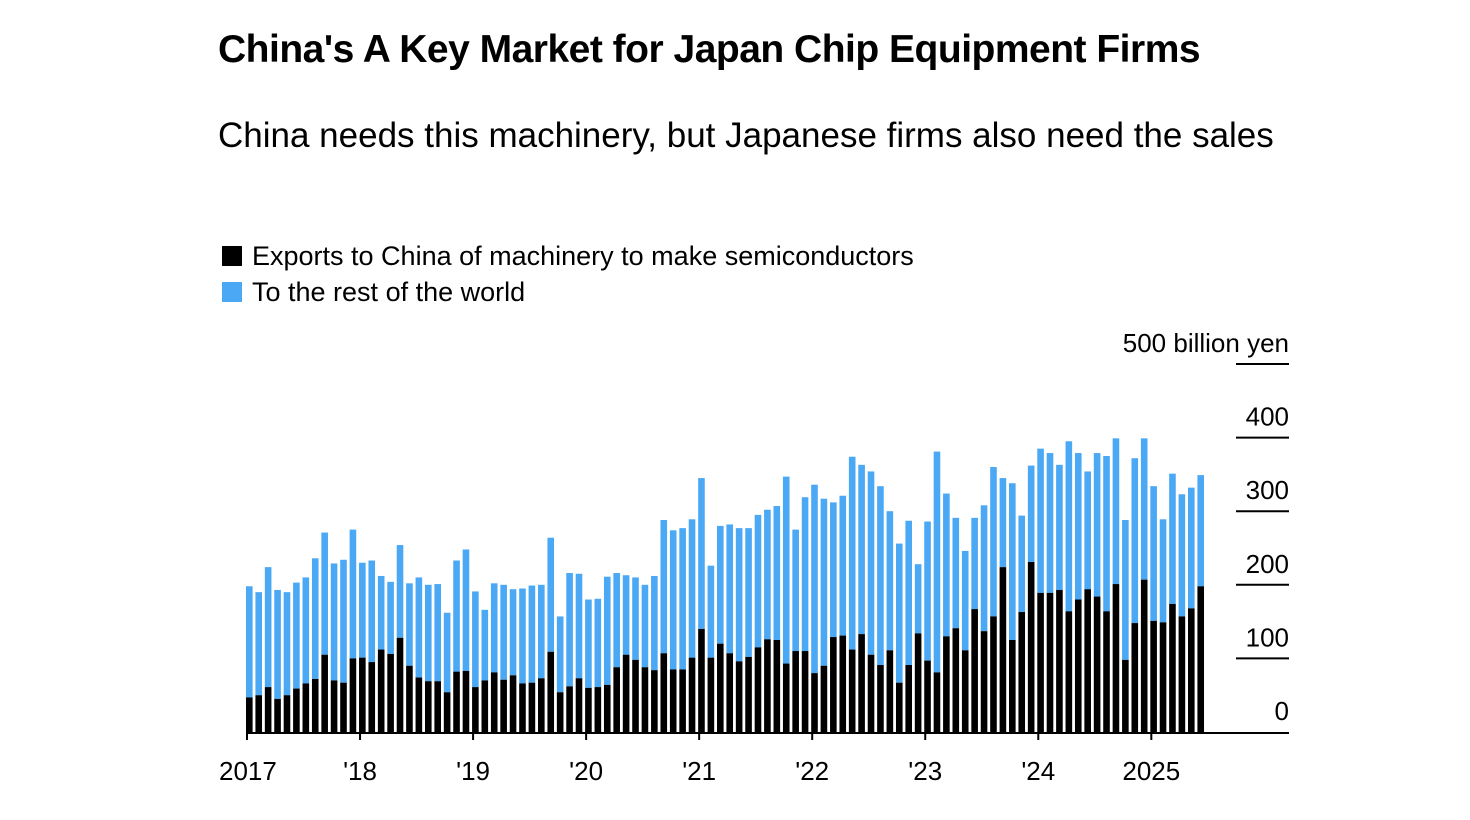  Describe the element at coordinates (1267, 490) in the screenshot. I see `y-tick-label: 300` at that location.